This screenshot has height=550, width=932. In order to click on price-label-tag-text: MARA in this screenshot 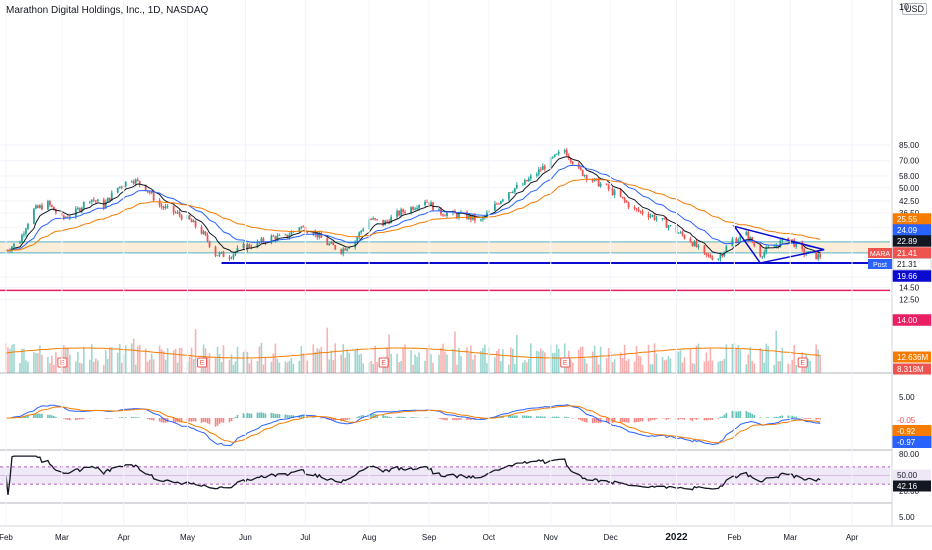, I will do `click(880, 254)`.